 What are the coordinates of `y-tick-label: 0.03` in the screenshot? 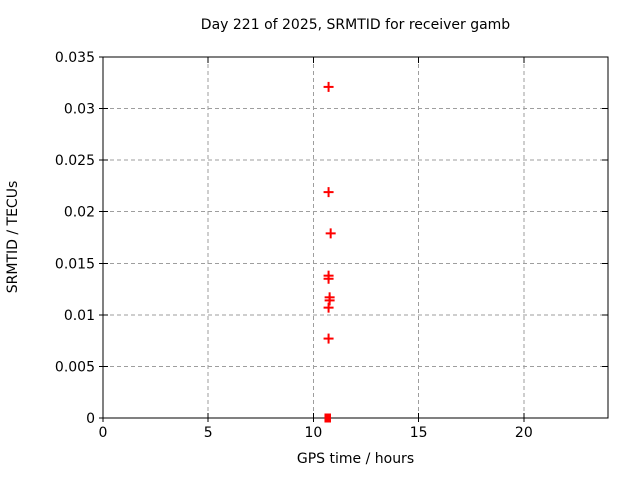 It's located at (79, 110).